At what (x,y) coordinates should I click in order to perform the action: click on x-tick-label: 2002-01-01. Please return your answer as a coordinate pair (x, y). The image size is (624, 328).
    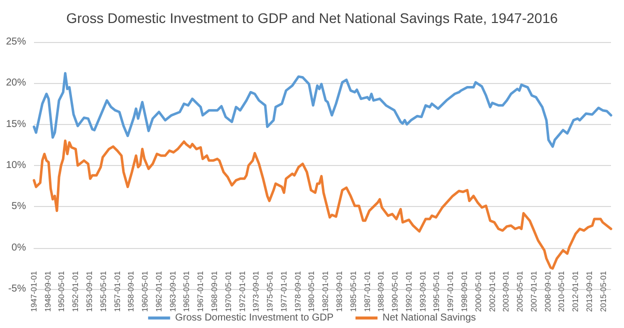
    Looking at the image, I should click on (492, 291).